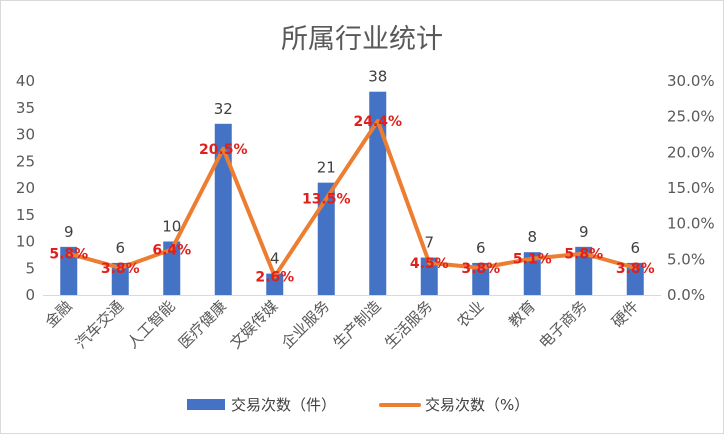 The image size is (724, 434). What do you see at coordinates (25, 108) in the screenshot?
I see `y-left-tick-label: 35` at bounding box center [25, 108].